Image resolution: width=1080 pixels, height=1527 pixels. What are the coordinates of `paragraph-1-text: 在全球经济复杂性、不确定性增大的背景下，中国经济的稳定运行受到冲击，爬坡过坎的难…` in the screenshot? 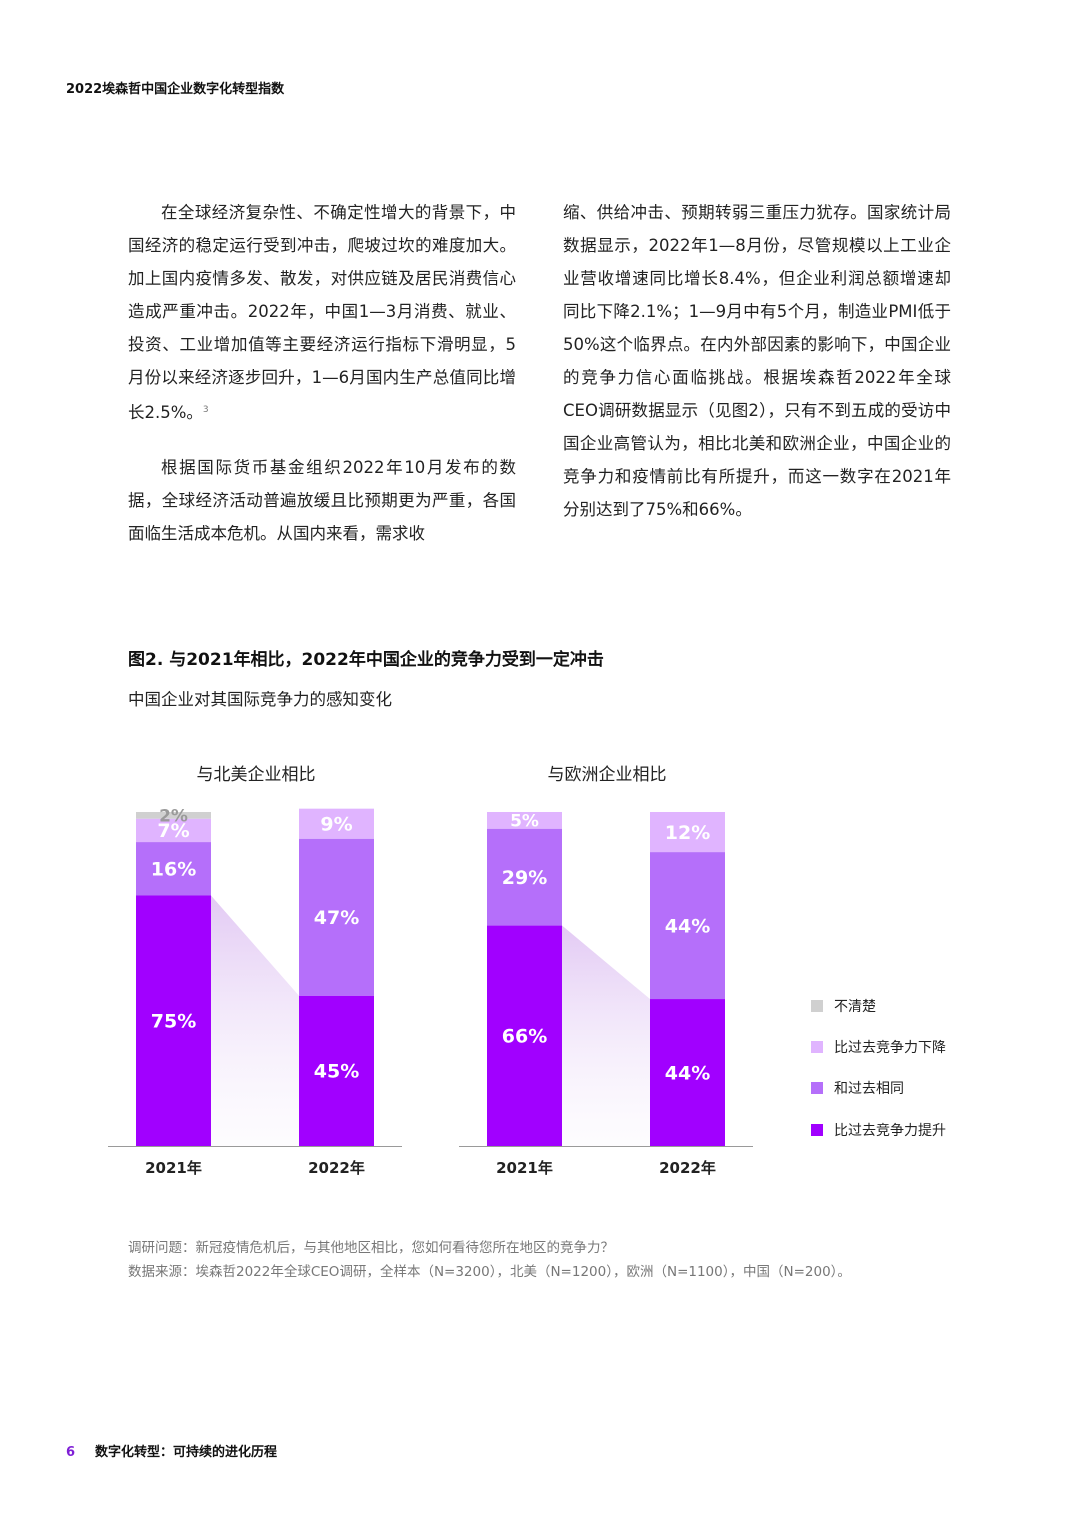 It's located at (322, 312).